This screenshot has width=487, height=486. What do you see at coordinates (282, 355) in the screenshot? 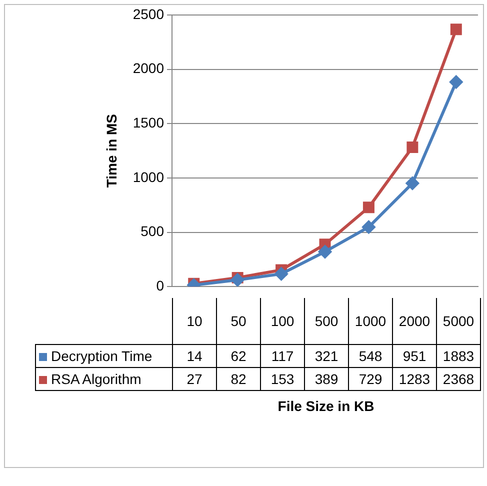
I see `data-label: 117` at bounding box center [282, 355].